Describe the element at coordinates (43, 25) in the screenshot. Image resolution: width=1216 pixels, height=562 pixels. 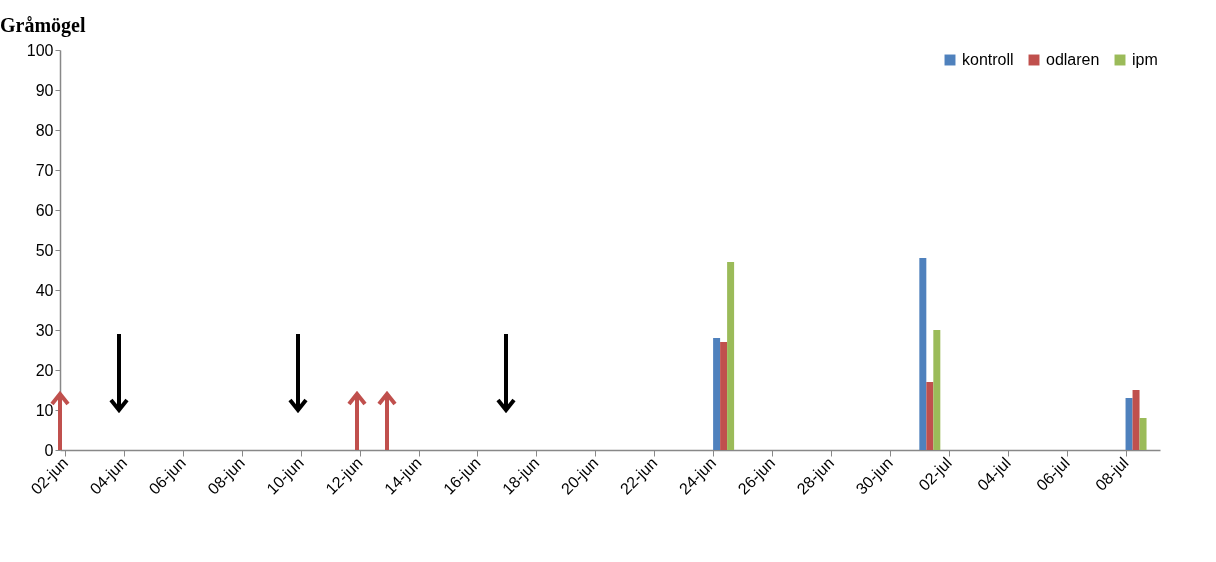
I see `chart-title: Gråmögel` at that location.